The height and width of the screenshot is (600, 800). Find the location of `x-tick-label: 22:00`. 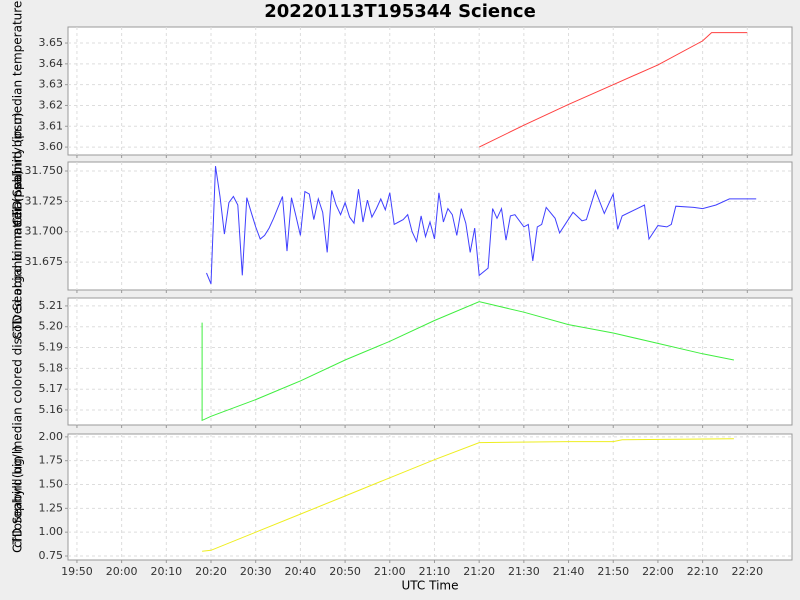

x-tick-label: 22:00 is located at coordinates (658, 571).